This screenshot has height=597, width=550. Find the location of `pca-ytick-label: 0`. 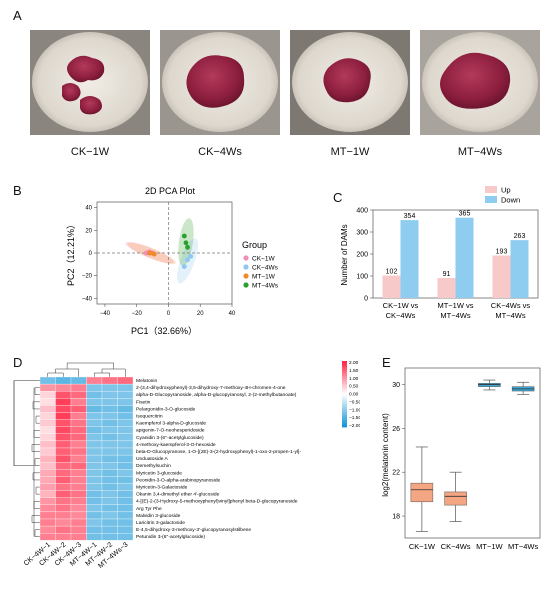

pca-ytick-label: 0 is located at coordinates (91, 254).